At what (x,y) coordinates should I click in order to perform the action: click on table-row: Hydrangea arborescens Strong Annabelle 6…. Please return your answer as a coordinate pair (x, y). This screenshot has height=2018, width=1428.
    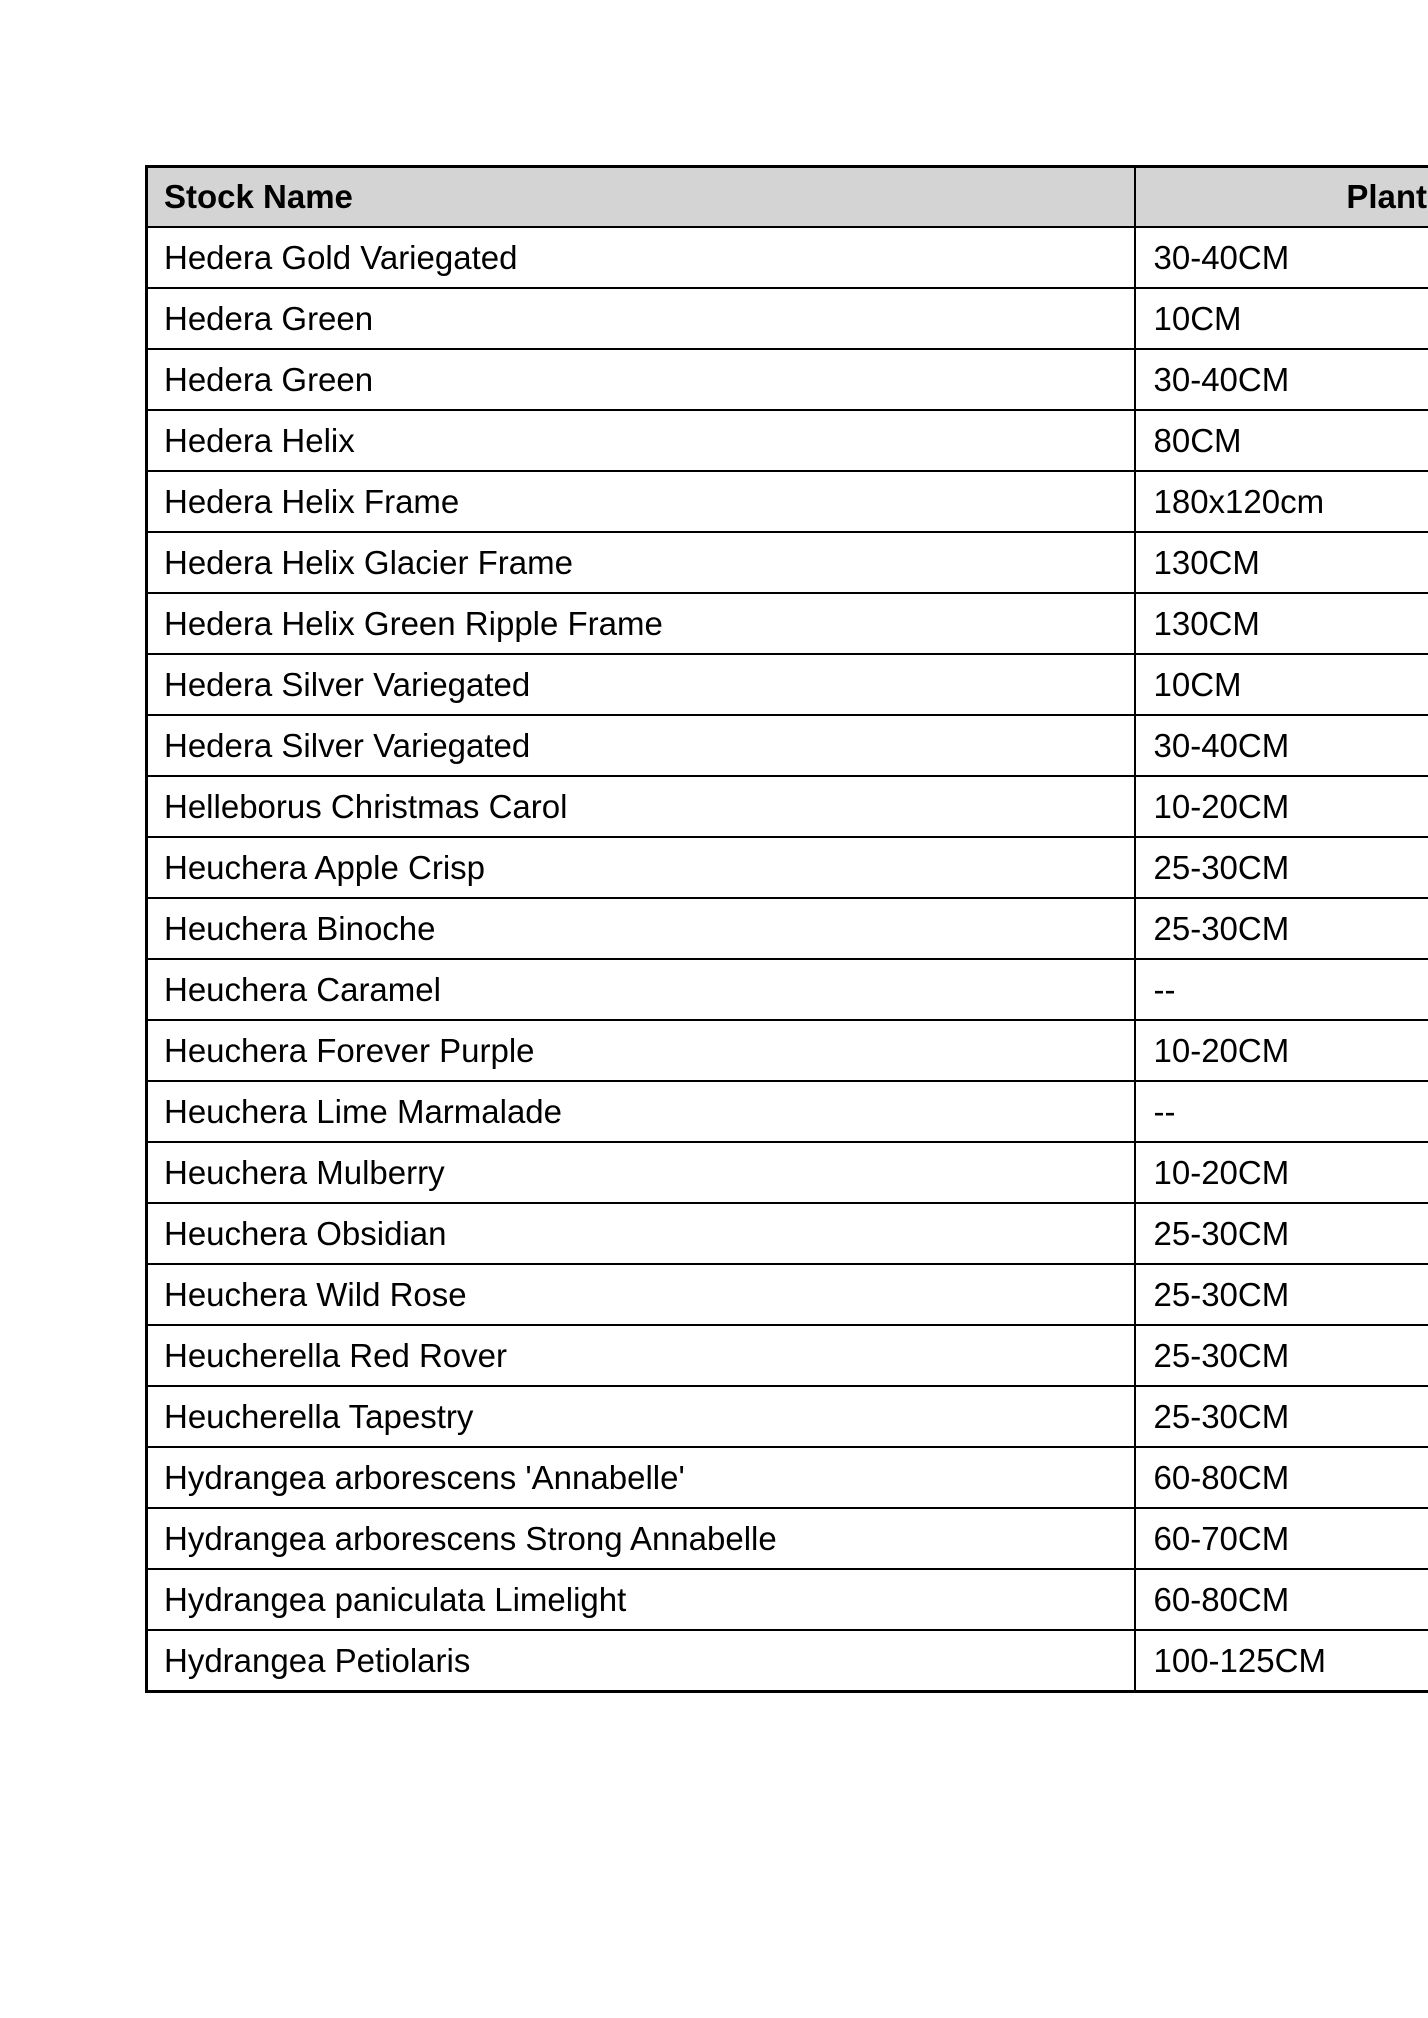
    Looking at the image, I should click on (786, 1538).